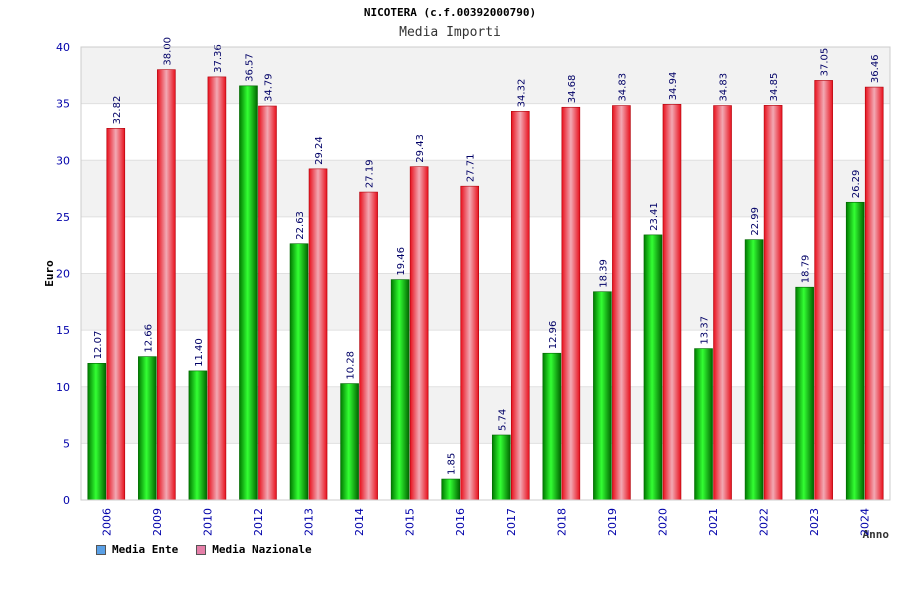 The height and width of the screenshot is (600, 900). I want to click on x-tick-label: 2013, so click(309, 522).